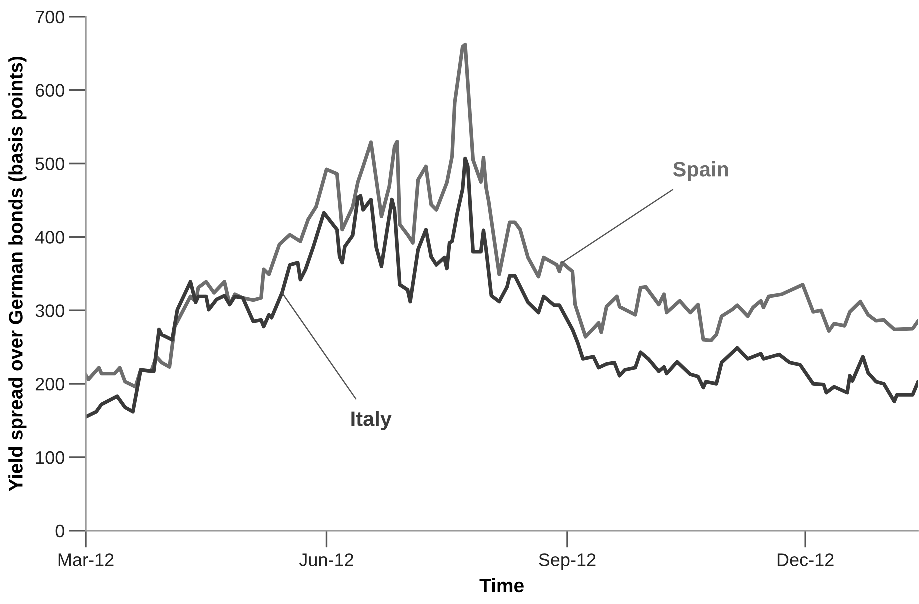 This screenshot has width=919, height=604. I want to click on text: Spain, so click(700, 171).